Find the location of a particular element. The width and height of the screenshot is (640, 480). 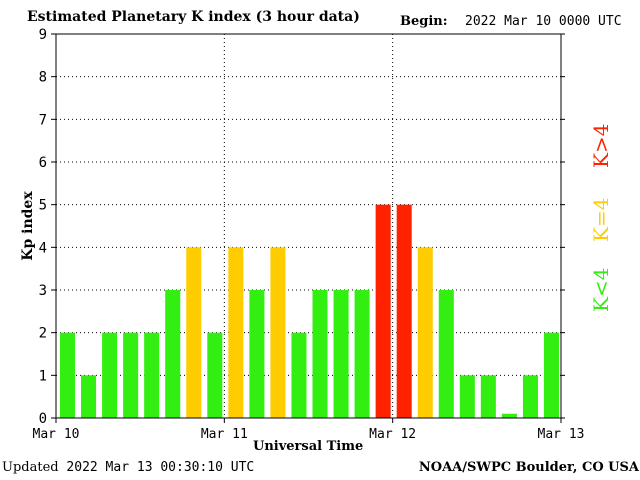

begin-label: Begin: is located at coordinates (424, 21).